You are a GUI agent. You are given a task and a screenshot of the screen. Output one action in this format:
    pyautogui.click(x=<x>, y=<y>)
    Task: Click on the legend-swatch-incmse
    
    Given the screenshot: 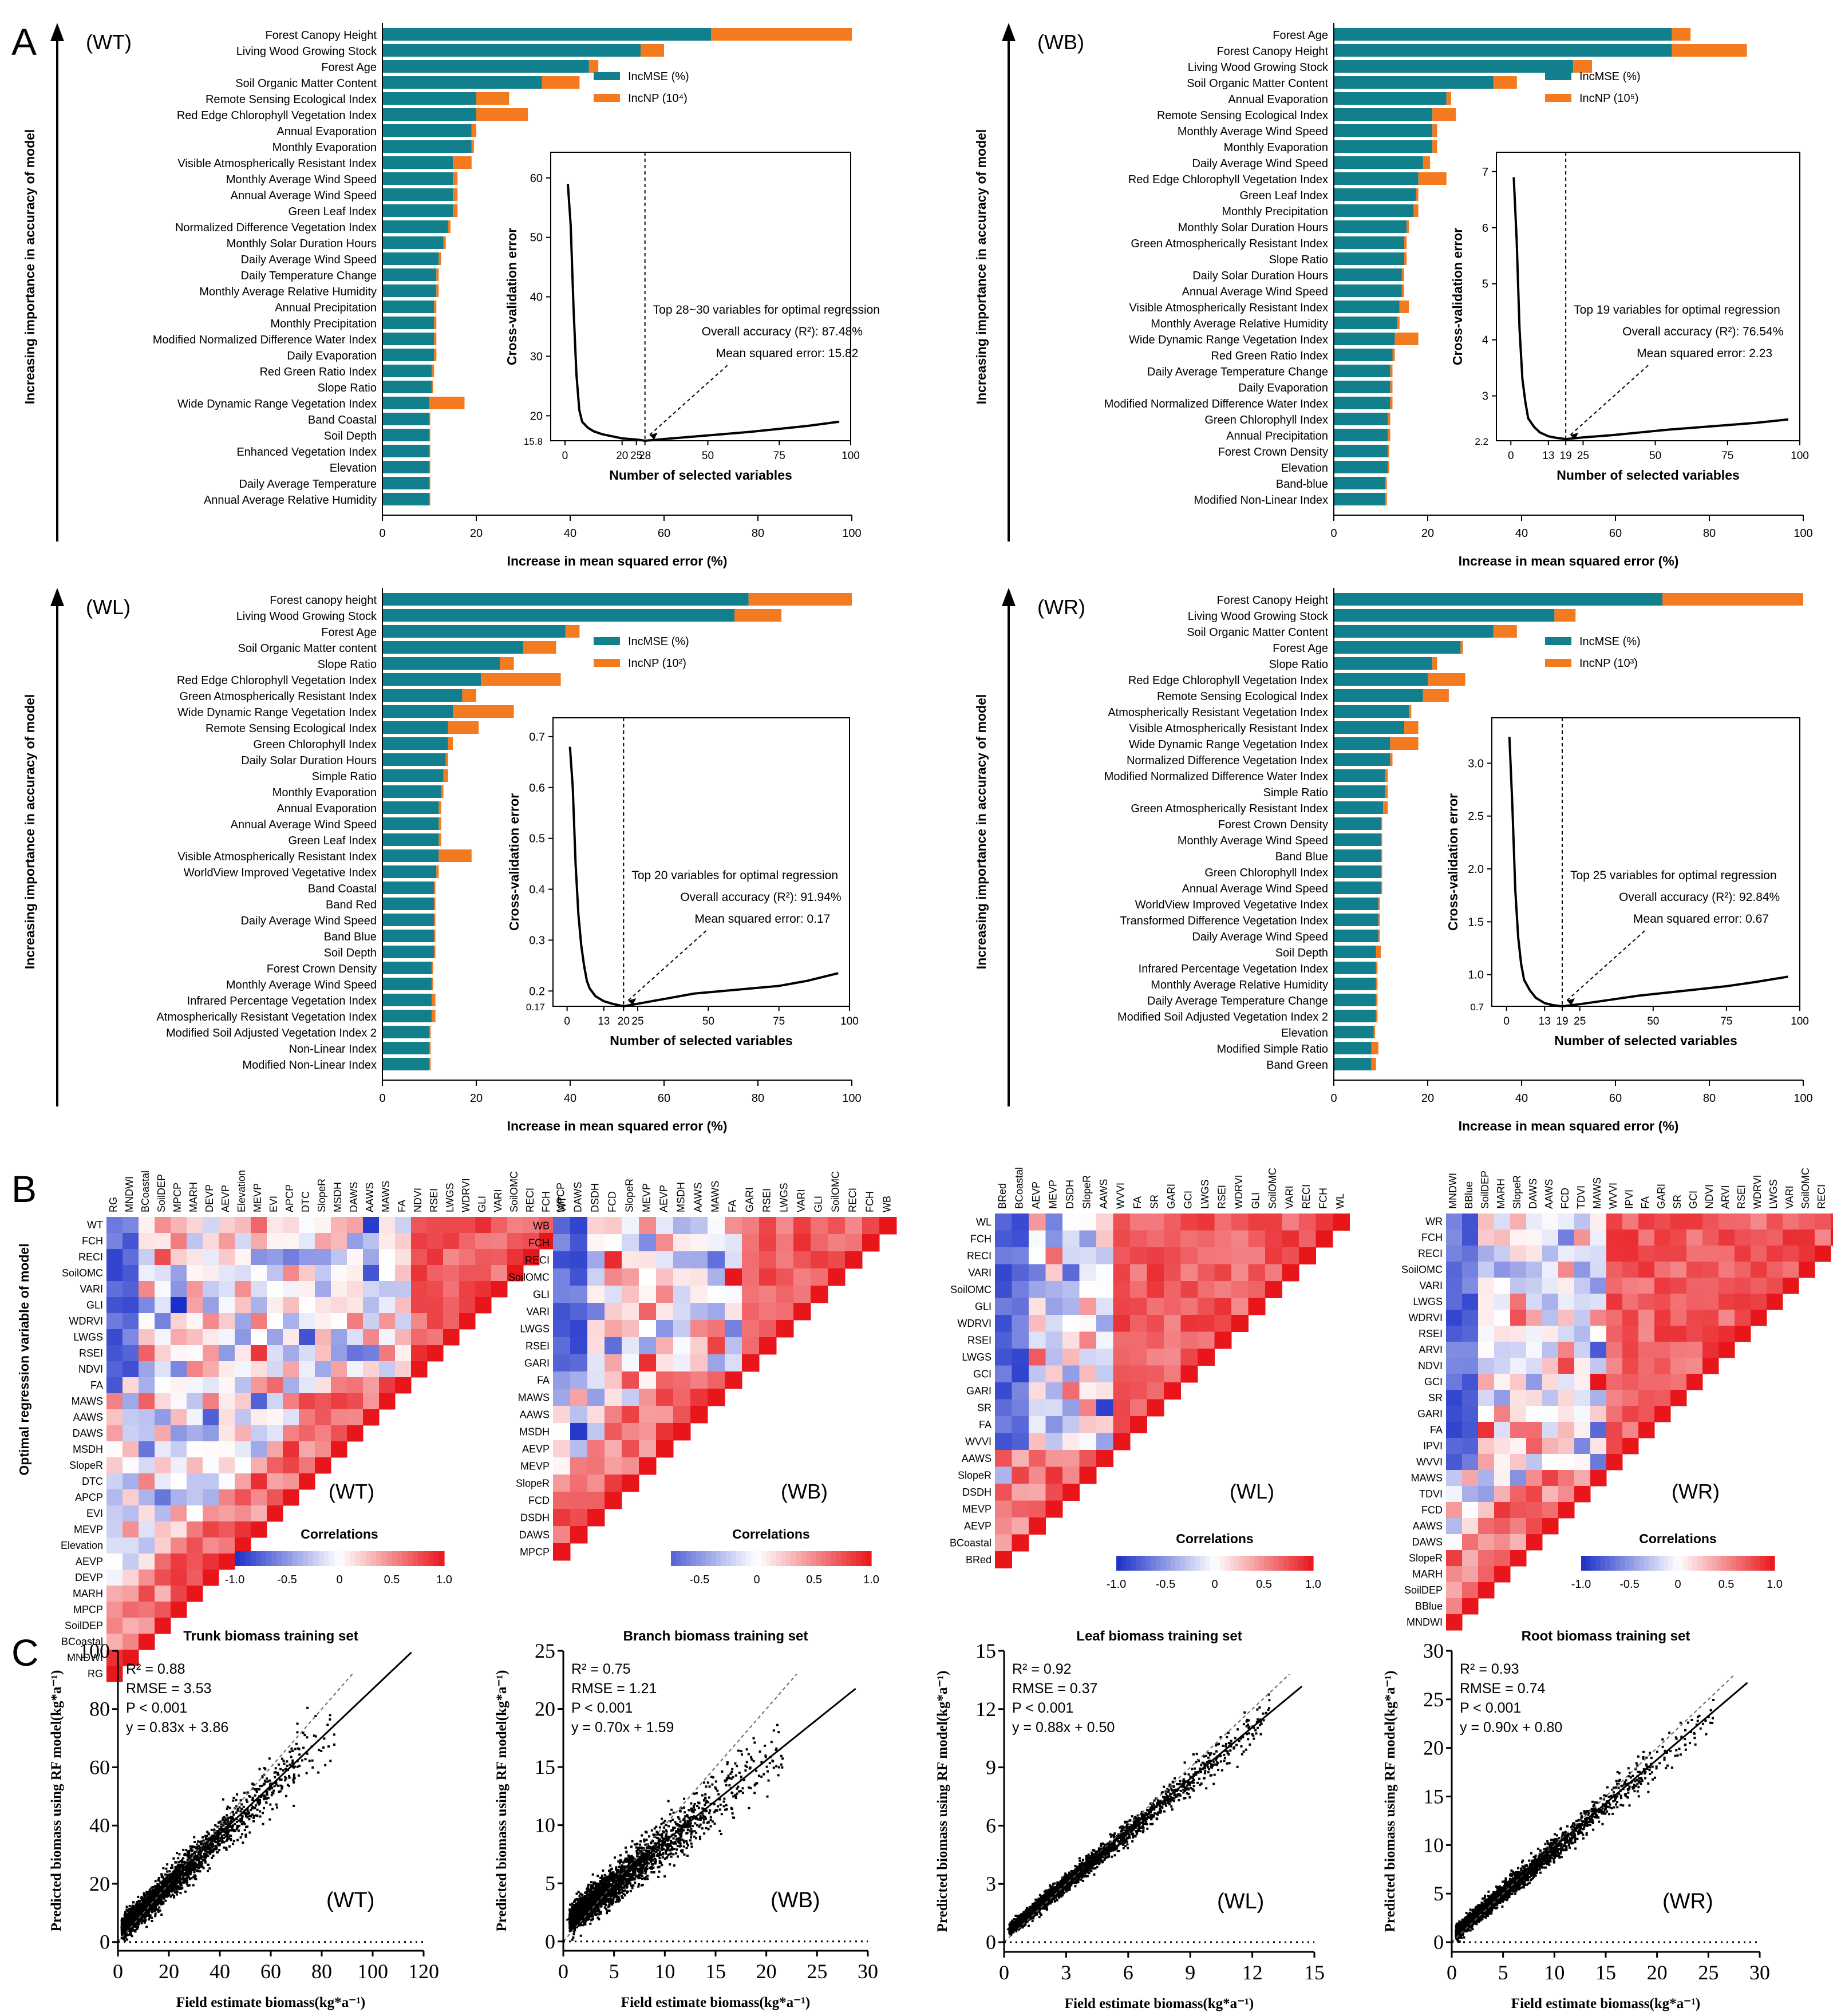 What is the action you would take?
    pyautogui.click(x=607, y=641)
    